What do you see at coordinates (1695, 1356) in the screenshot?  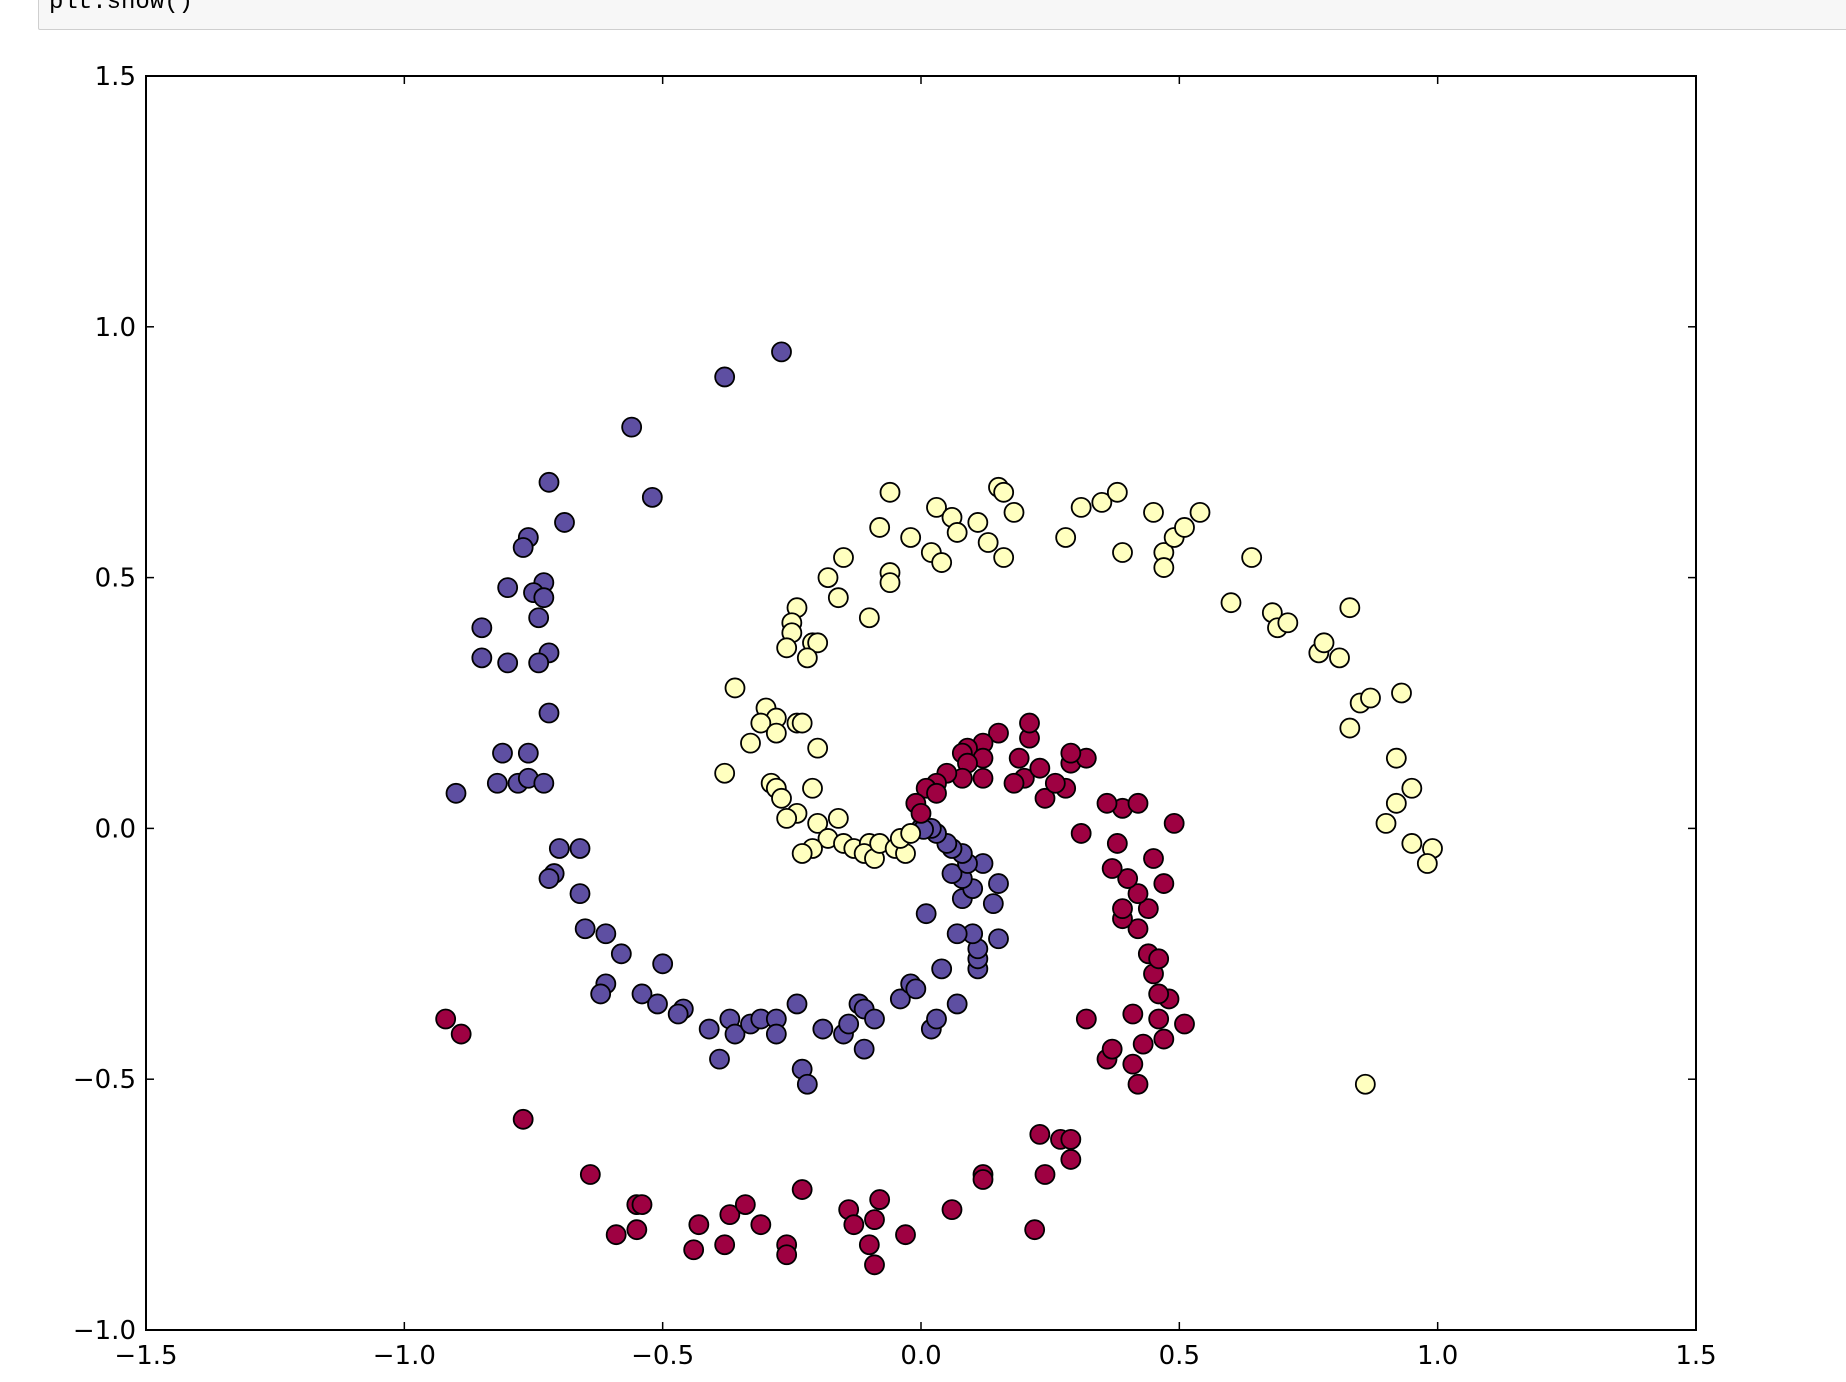 I see `x-tick-label: 1.5` at bounding box center [1695, 1356].